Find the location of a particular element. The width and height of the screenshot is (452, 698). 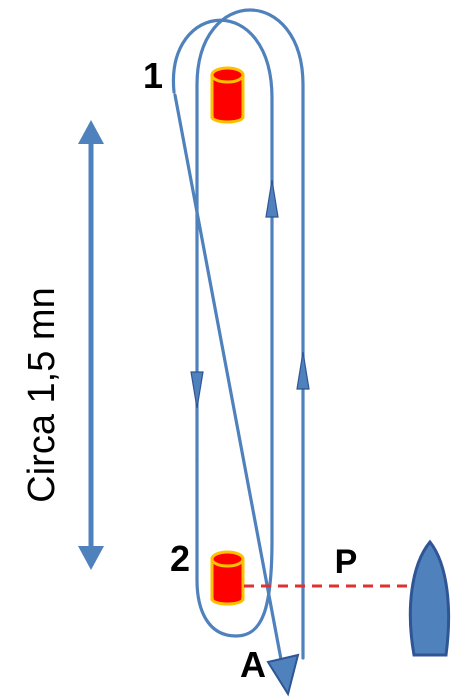

mark-2-buoy-icon is located at coordinates (227, 578).